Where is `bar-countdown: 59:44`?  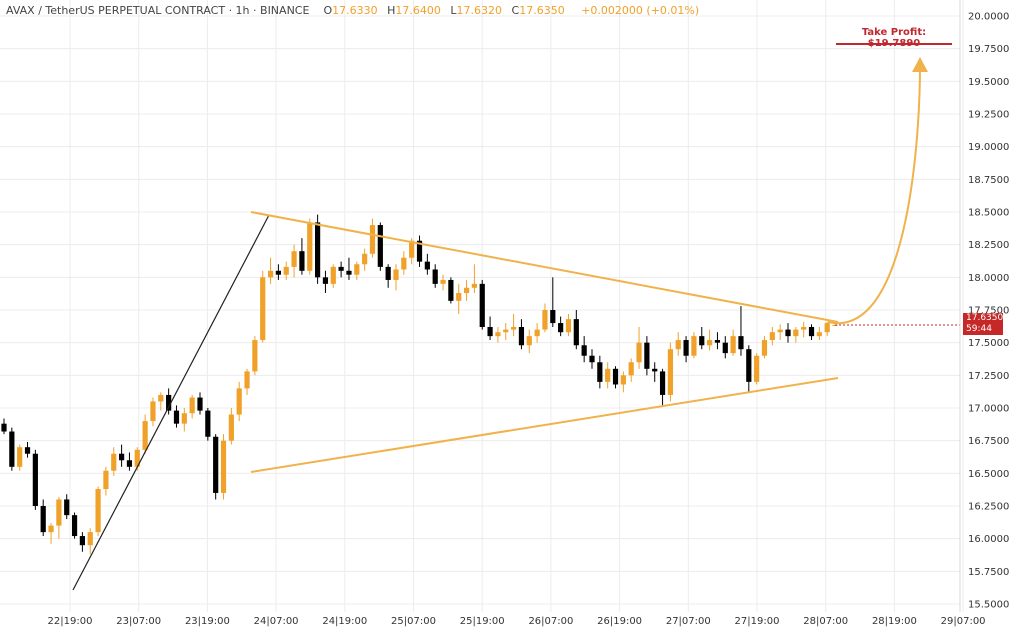 bar-countdown: 59:44 is located at coordinates (979, 329).